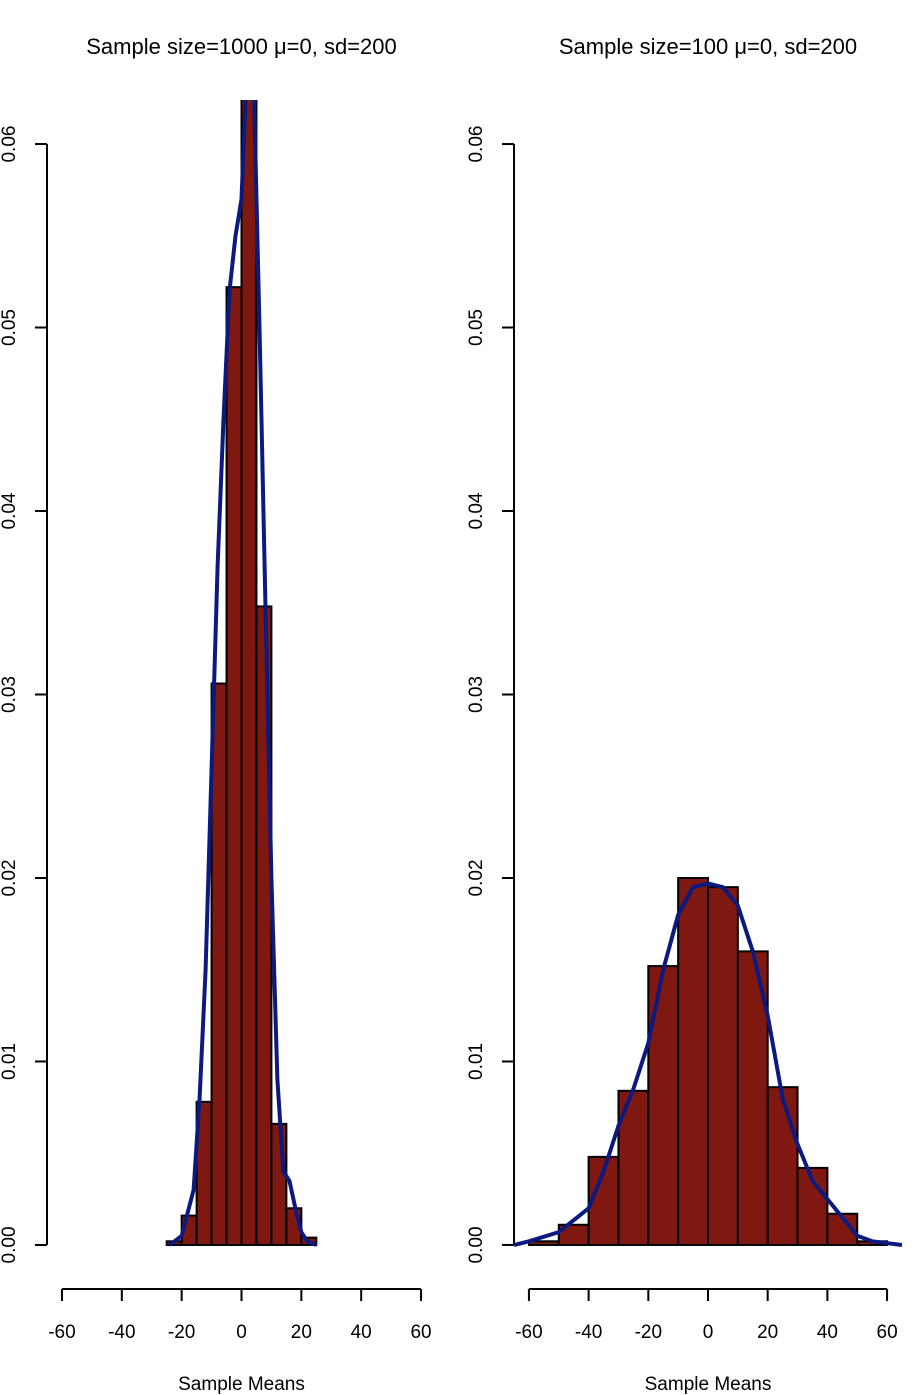 This screenshot has width=916, height=1395. Describe the element at coordinates (708, 46) in the screenshot. I see `chart-title: Sample size=100 μ=0, sd=200` at that location.